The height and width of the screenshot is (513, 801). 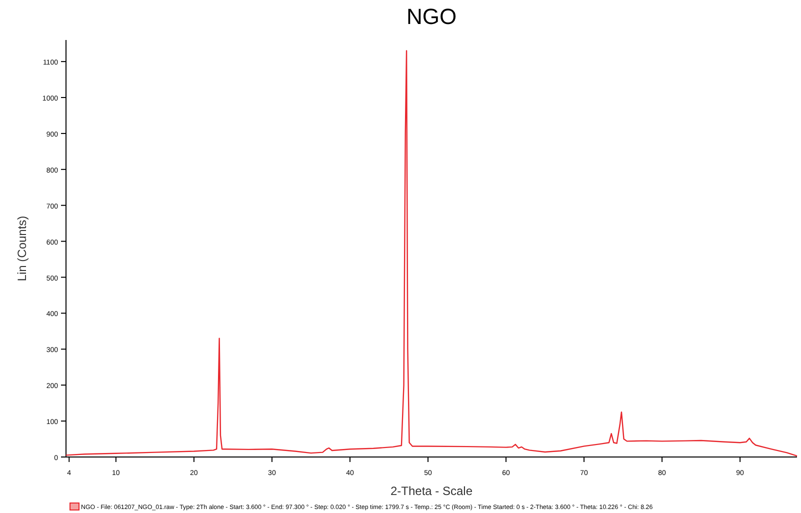 What do you see at coordinates (22, 249) in the screenshot?
I see `y-axis-title: Lin (Counts)` at bounding box center [22, 249].